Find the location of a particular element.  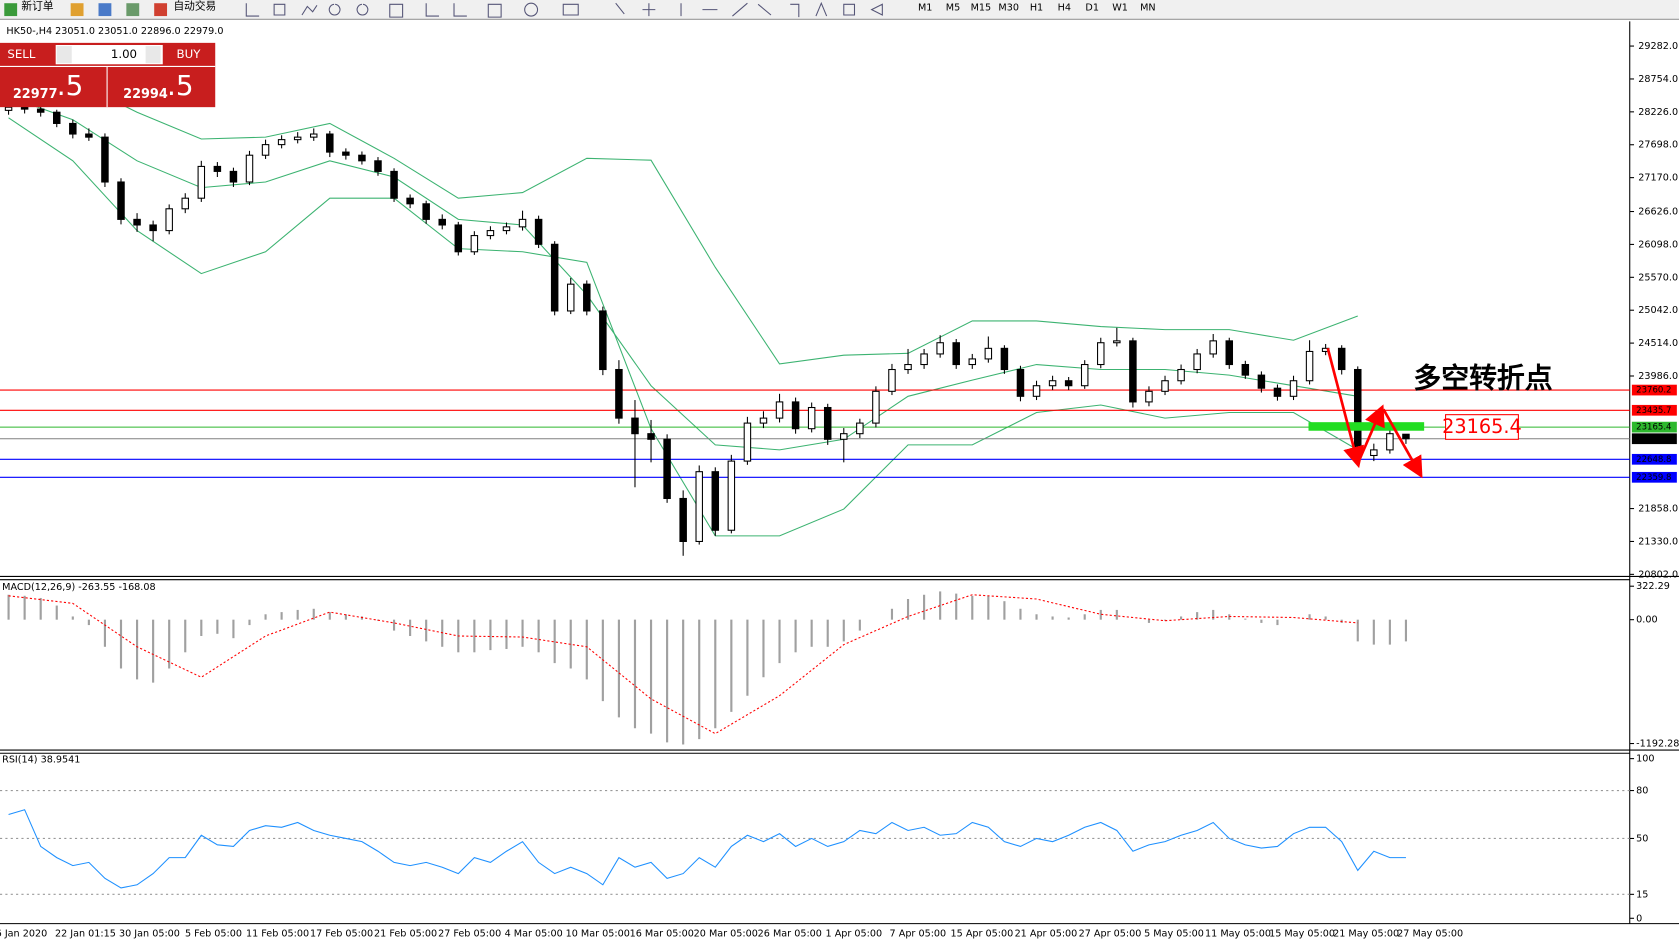

price-label: 23165.4 is located at coordinates (1482, 426).